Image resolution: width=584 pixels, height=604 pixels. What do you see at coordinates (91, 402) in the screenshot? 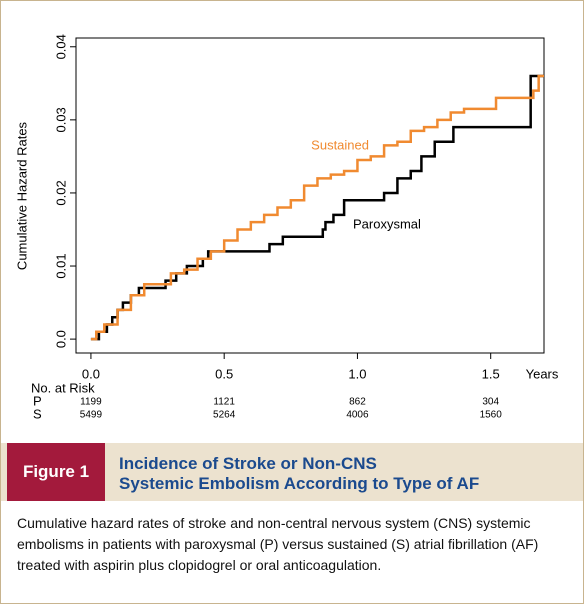
I see `risk-value: 1199` at bounding box center [91, 402].